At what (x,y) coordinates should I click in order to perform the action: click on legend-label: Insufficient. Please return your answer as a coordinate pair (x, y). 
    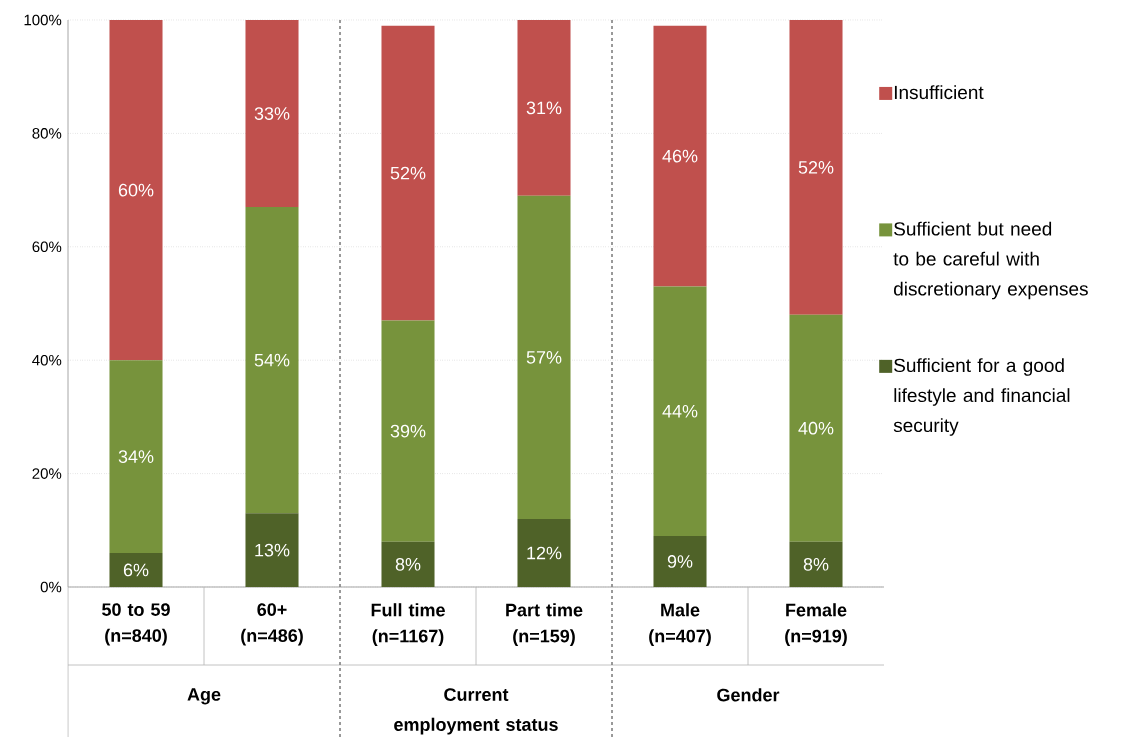
    Looking at the image, I should click on (939, 92).